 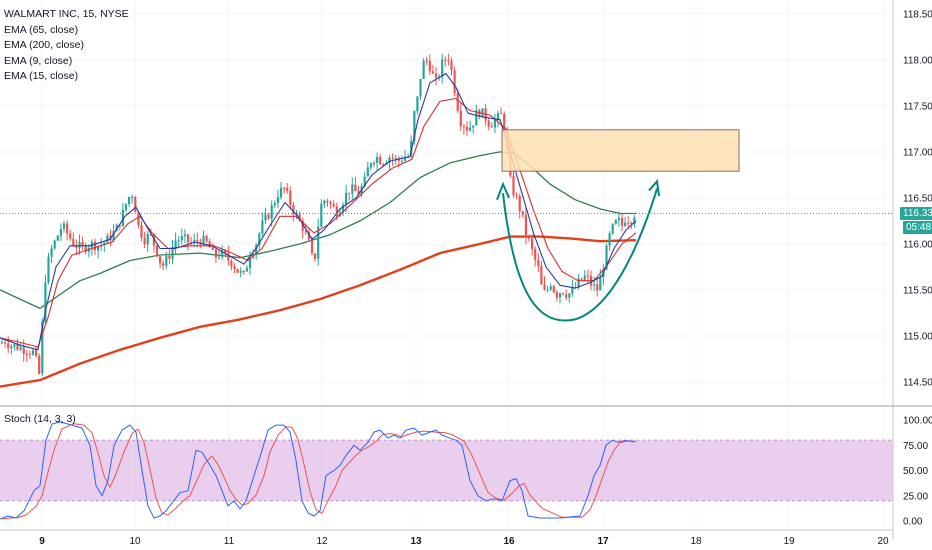 I want to click on legend-ema-9: EMA (9, close), so click(x=38, y=60).